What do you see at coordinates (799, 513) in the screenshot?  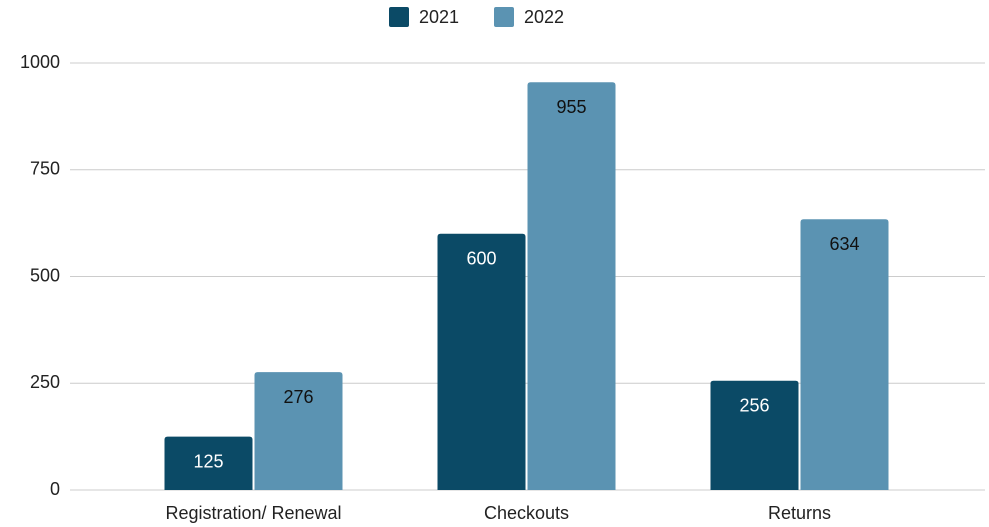 I see `x-tick-label: Returns` at bounding box center [799, 513].